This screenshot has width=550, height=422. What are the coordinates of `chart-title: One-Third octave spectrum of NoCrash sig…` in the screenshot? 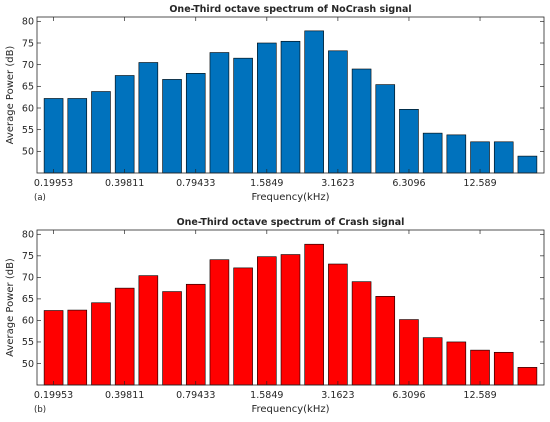 It's located at (290, 9).